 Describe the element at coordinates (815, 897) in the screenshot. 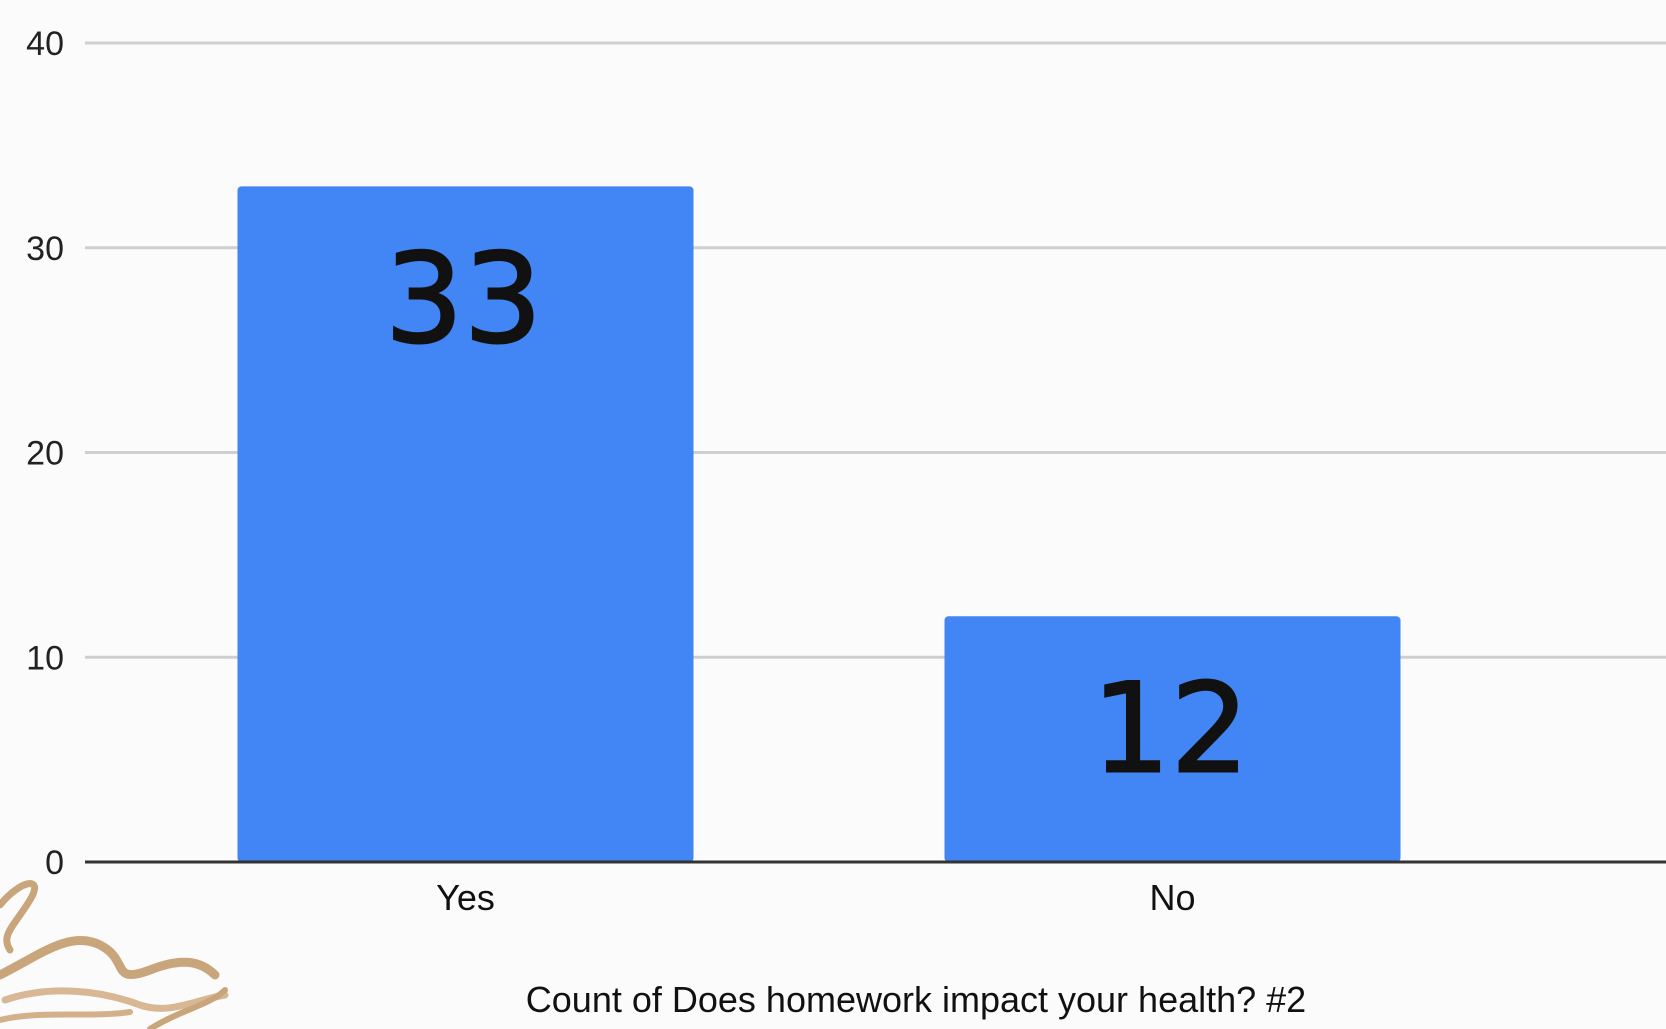

I see `x-axis-categories: Yes No` at that location.